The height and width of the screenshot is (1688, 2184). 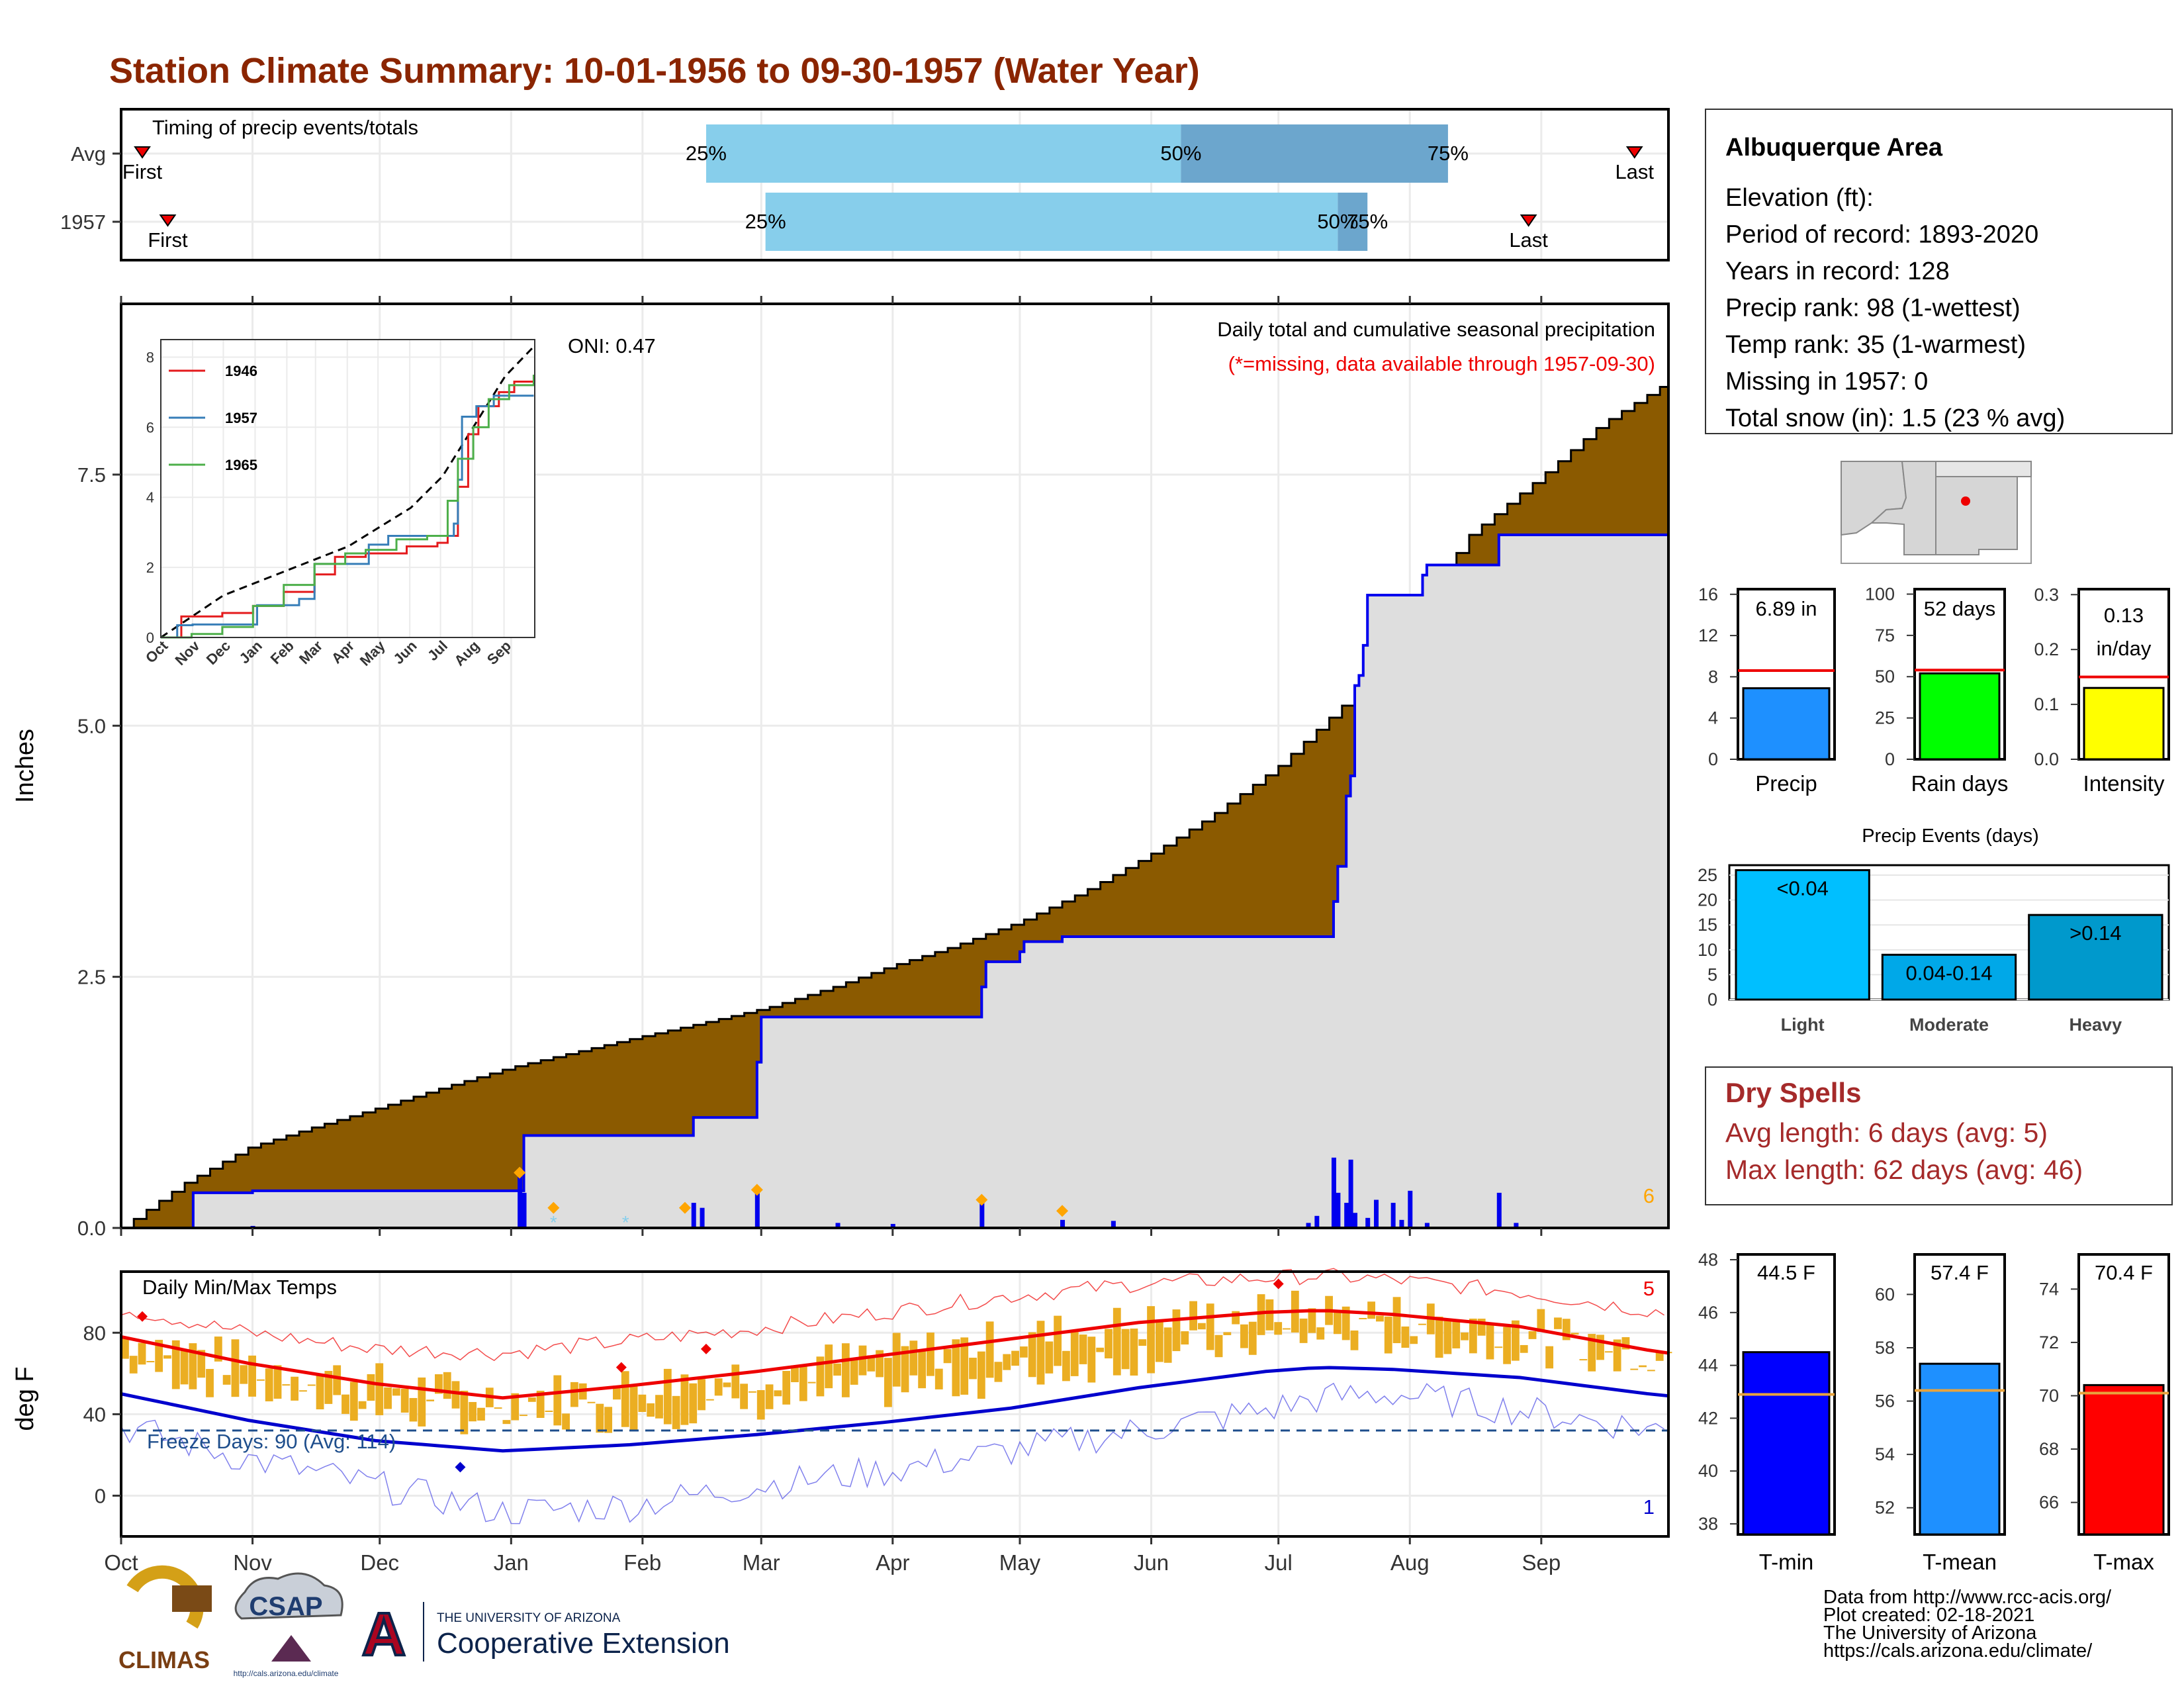 I want to click on month-label: Feb, so click(x=642, y=1562).